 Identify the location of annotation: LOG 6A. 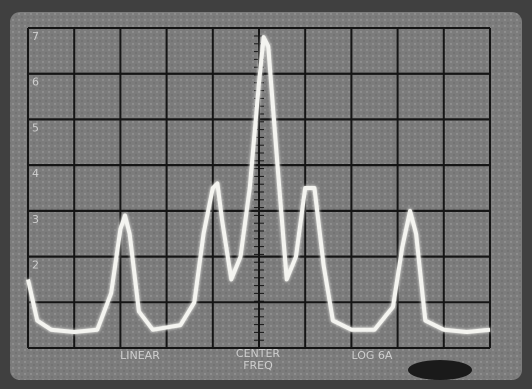
(372, 355).